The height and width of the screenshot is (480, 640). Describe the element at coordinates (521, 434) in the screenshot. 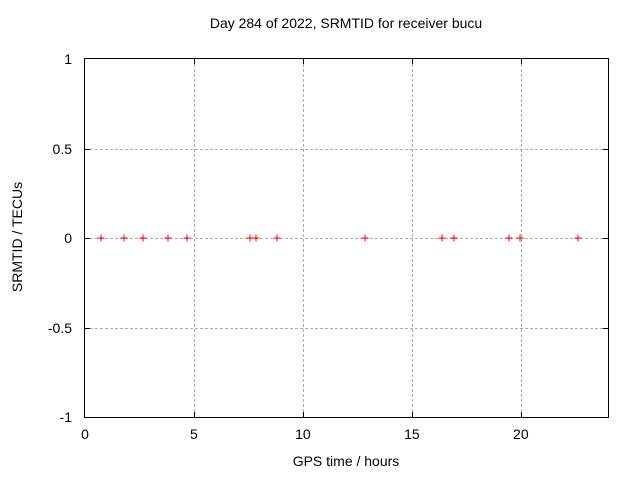

I see `x-tick-label: 20` at that location.